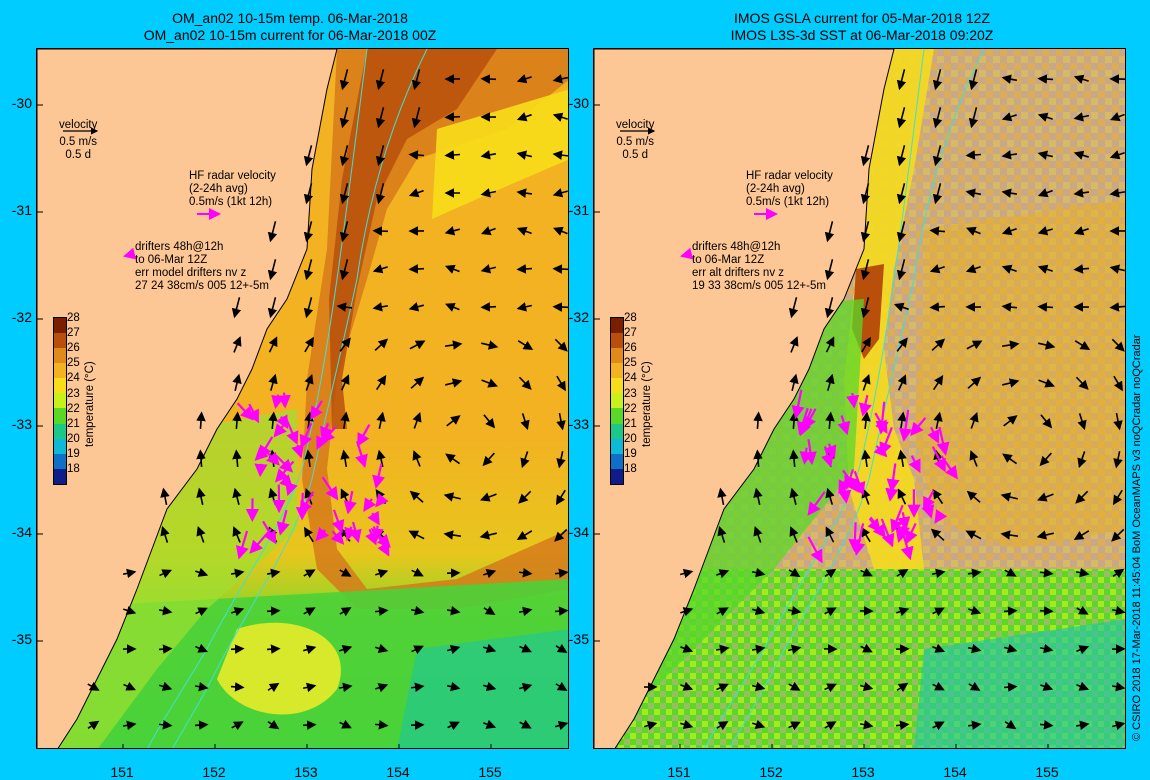 The image size is (1150, 780). I want to click on drifter-scale-arrow-right, so click(687, 253).